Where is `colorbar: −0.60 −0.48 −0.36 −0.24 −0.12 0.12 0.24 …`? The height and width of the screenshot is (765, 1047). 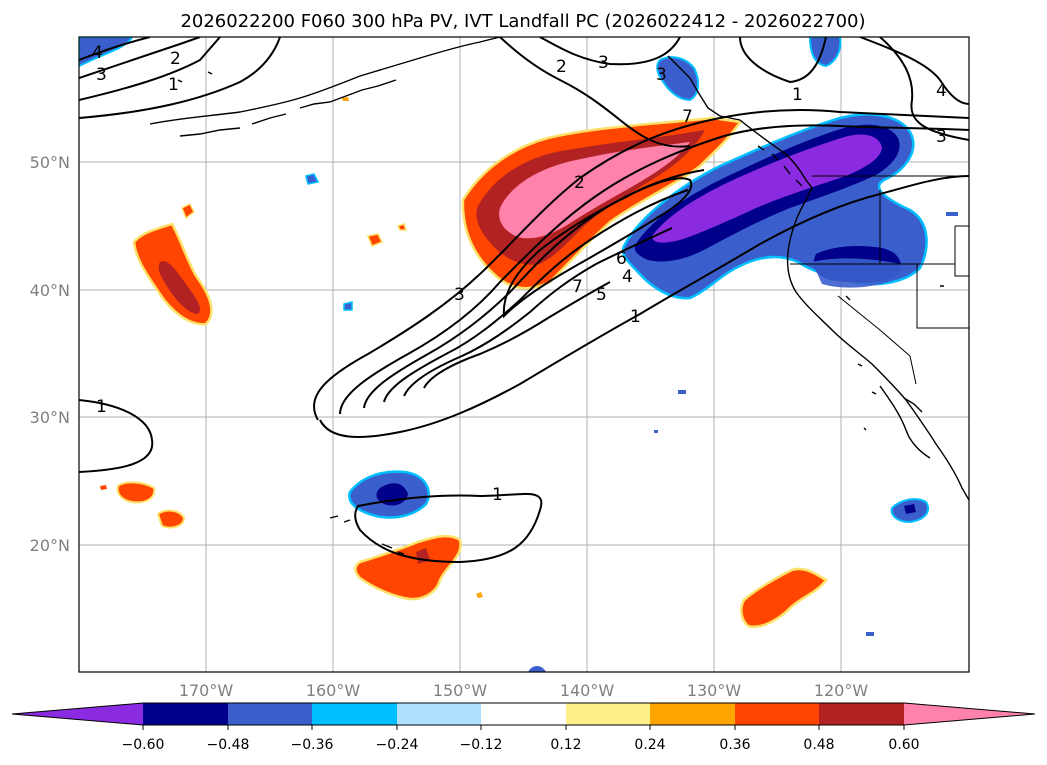 colorbar: −0.60 −0.48 −0.36 −0.24 −0.12 0.12 0.24 … is located at coordinates (523, 727).